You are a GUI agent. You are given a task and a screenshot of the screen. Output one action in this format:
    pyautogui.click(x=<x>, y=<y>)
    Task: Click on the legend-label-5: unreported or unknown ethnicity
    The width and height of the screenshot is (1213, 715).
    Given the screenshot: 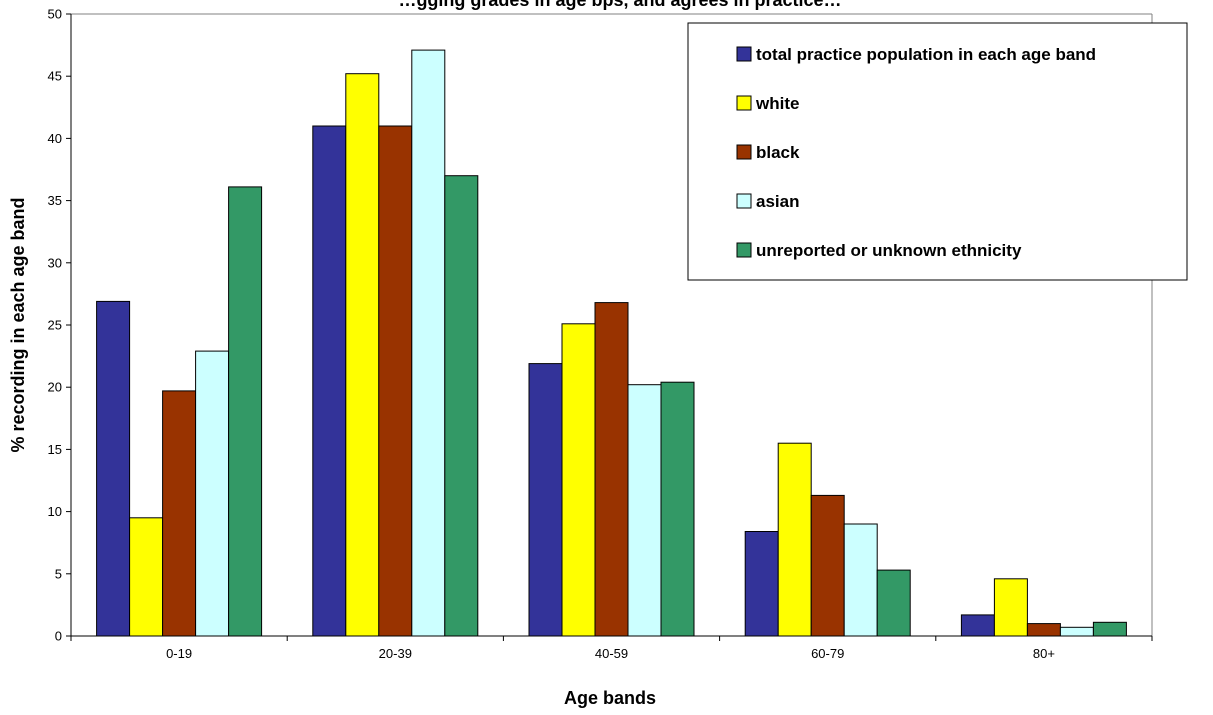 What is the action you would take?
    pyautogui.click(x=889, y=250)
    